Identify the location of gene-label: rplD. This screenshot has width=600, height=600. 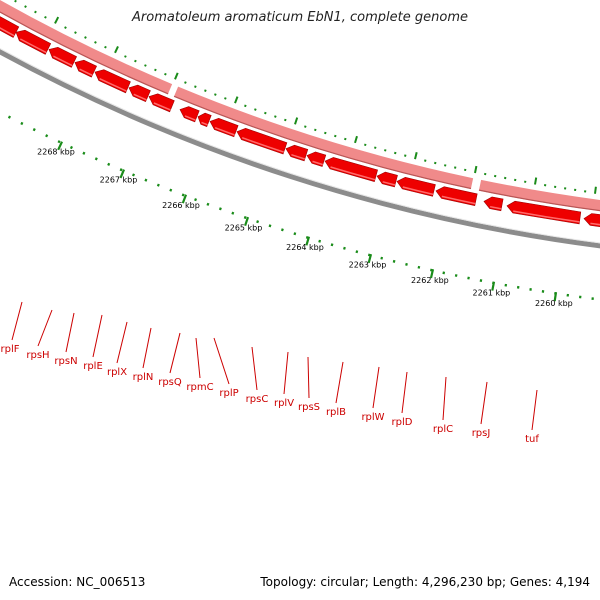
(402, 422).